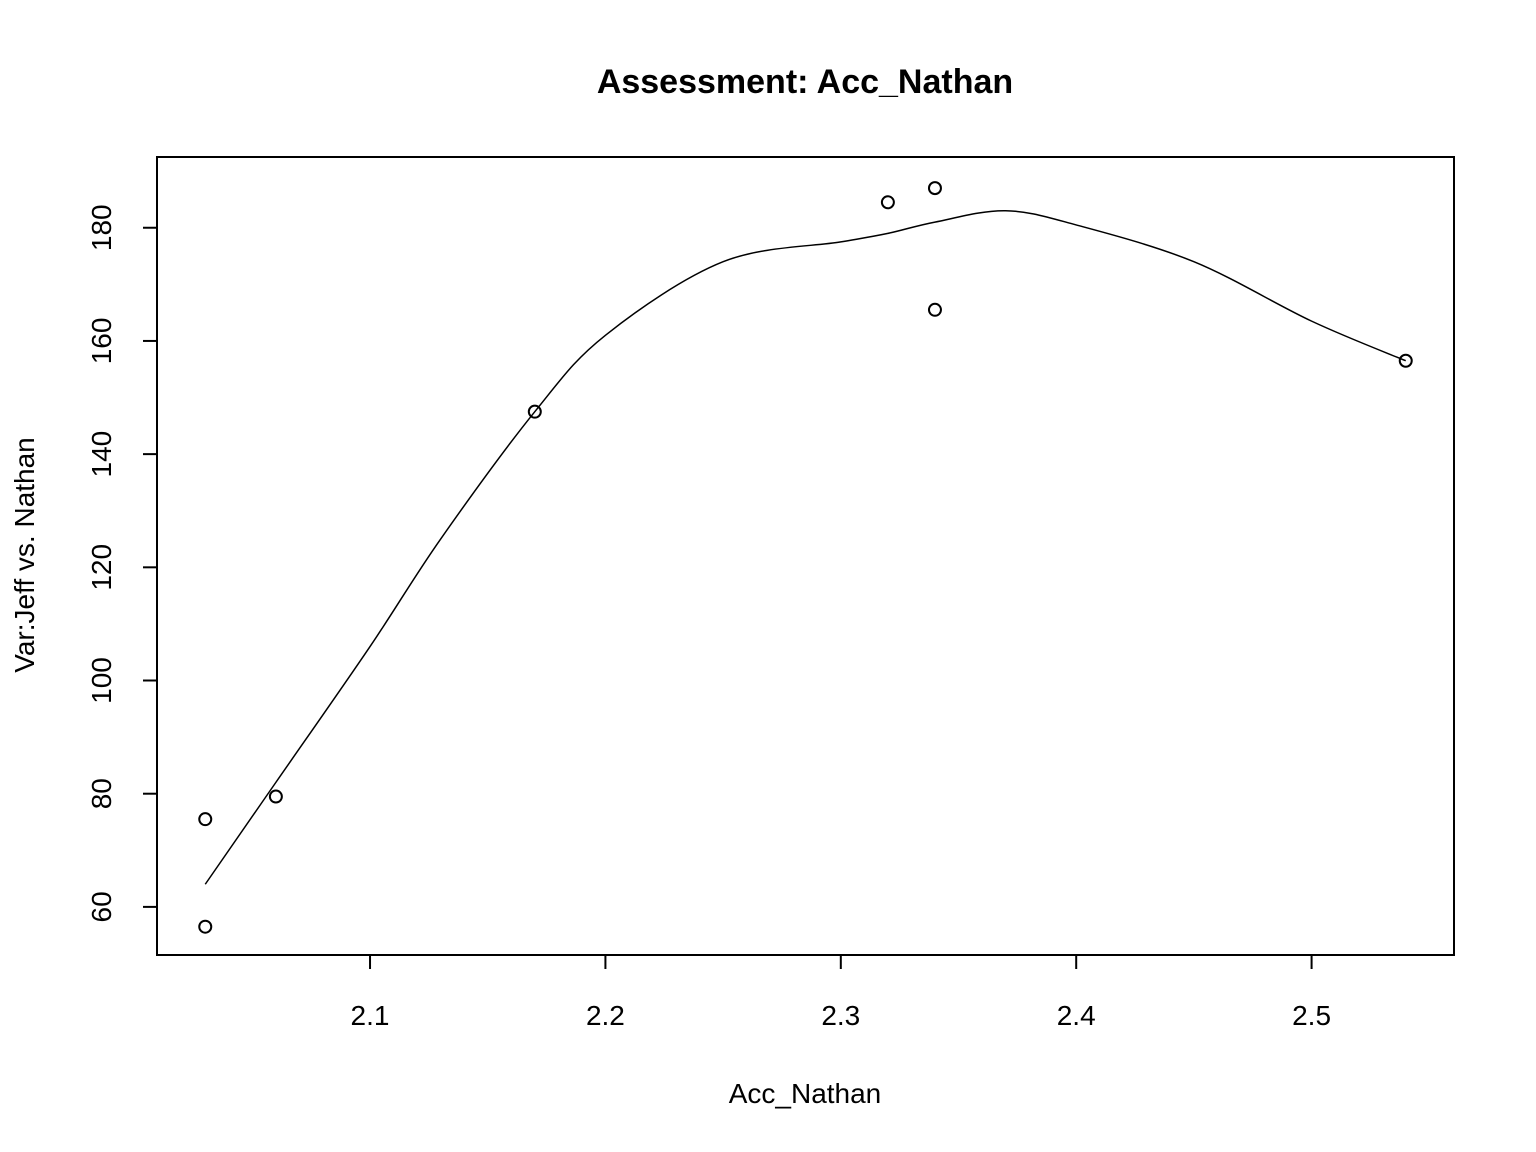 The image size is (1536, 1152). Describe the element at coordinates (101, 793) in the screenshot. I see `y-tick-label: 80` at that location.